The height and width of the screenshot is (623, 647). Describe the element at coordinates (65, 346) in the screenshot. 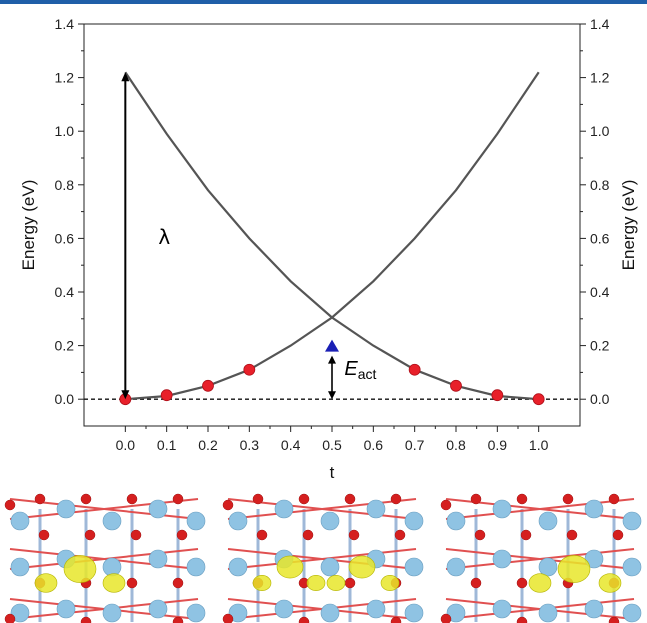

I see `y-tick-label-left: 0.2` at that location.